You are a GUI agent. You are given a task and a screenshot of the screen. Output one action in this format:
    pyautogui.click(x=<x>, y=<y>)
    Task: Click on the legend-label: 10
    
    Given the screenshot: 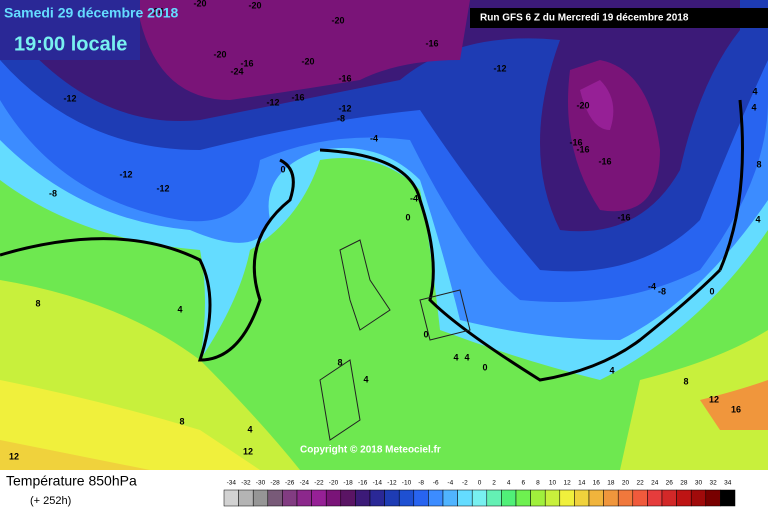 What is the action you would take?
    pyautogui.click(x=553, y=483)
    